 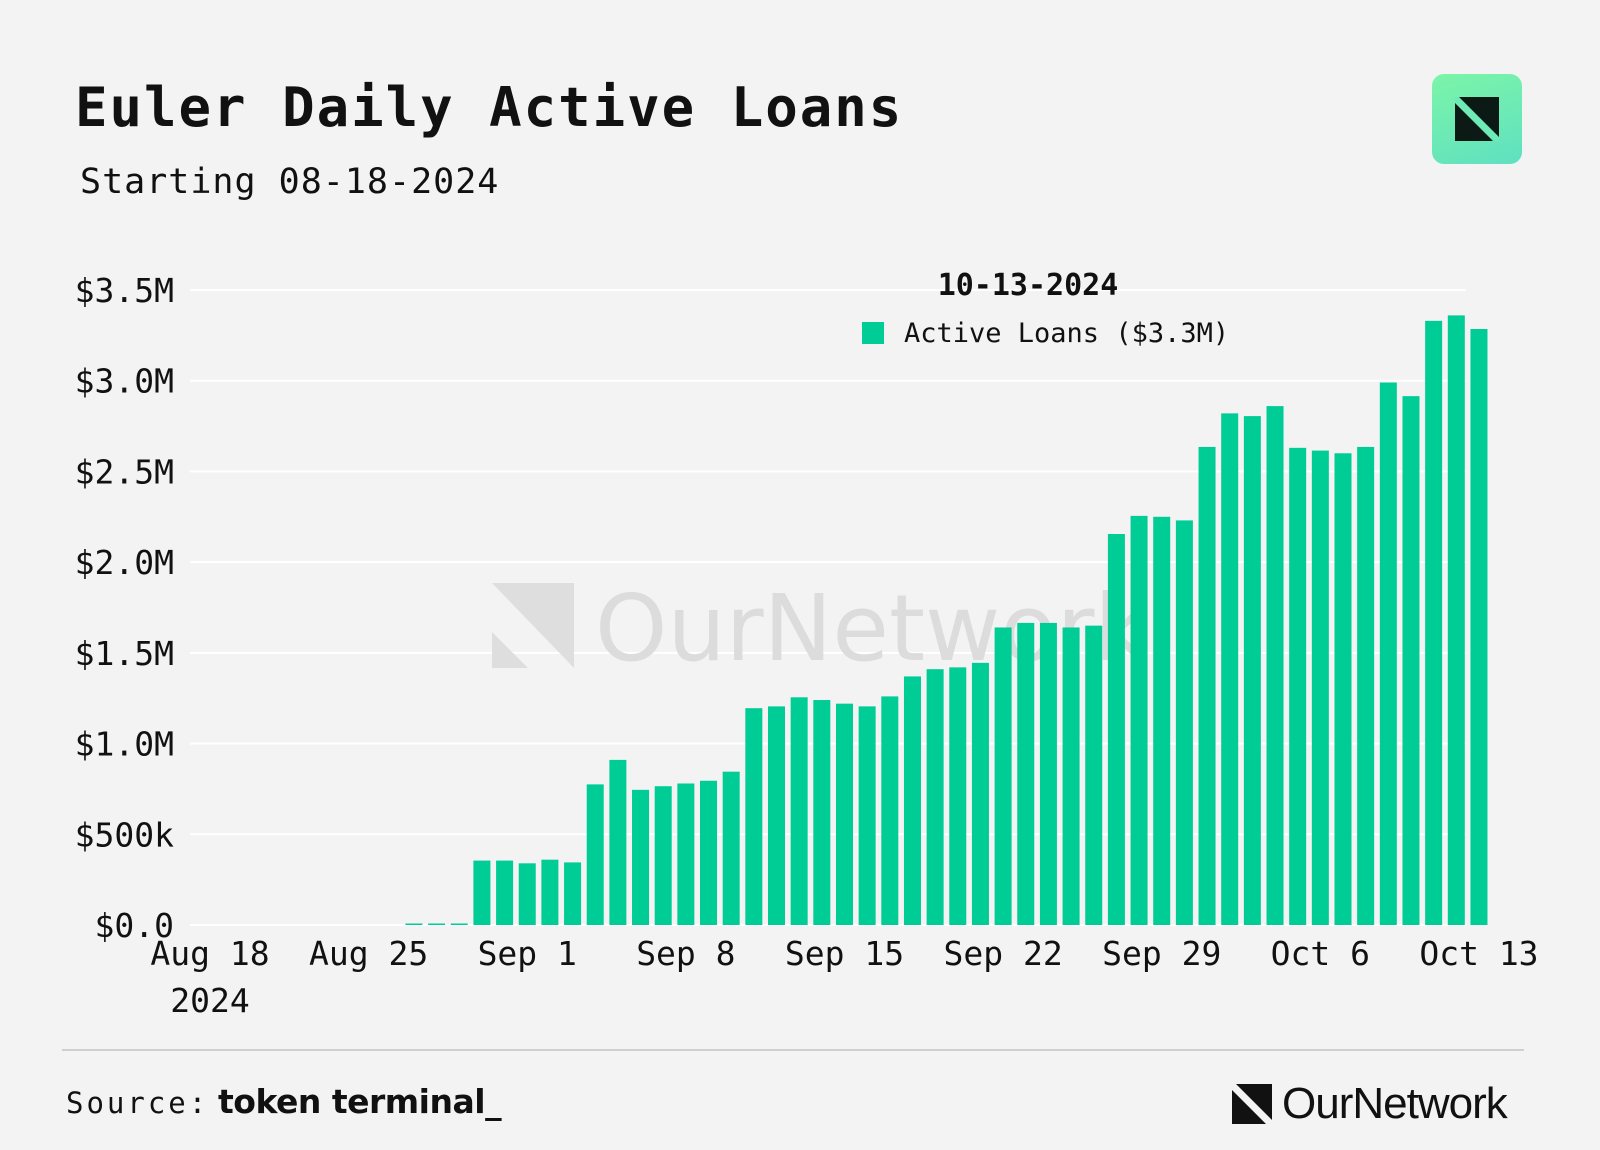 I want to click on y-tick-label: $1.5M, so click(x=124, y=653).